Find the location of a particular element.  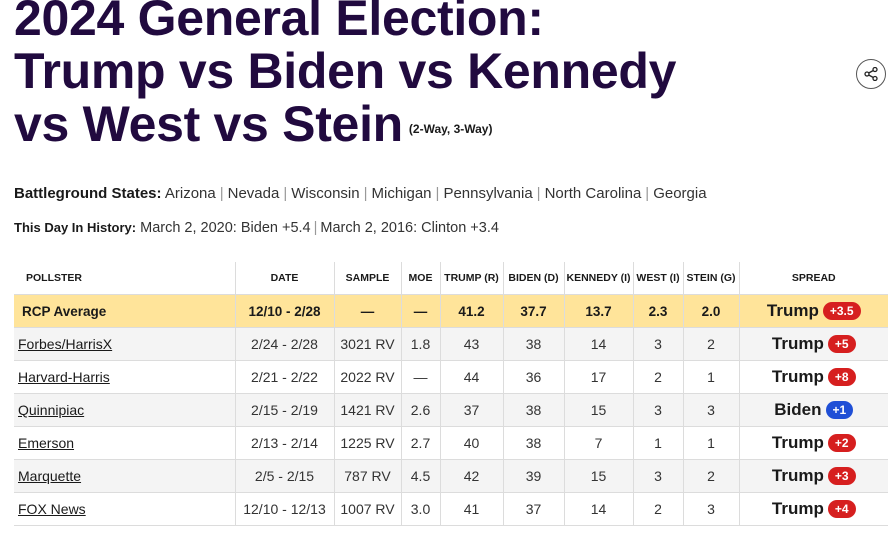

column-header-biden-d: BIDEN (D) is located at coordinates (533, 278).